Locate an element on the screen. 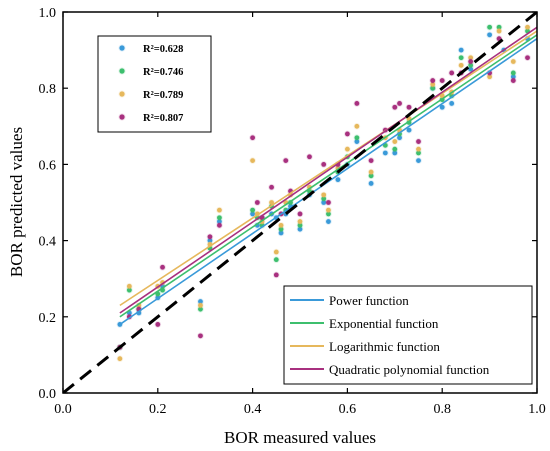 This screenshot has height=451, width=550. y-tick-label: 0.2 is located at coordinates (48, 318).